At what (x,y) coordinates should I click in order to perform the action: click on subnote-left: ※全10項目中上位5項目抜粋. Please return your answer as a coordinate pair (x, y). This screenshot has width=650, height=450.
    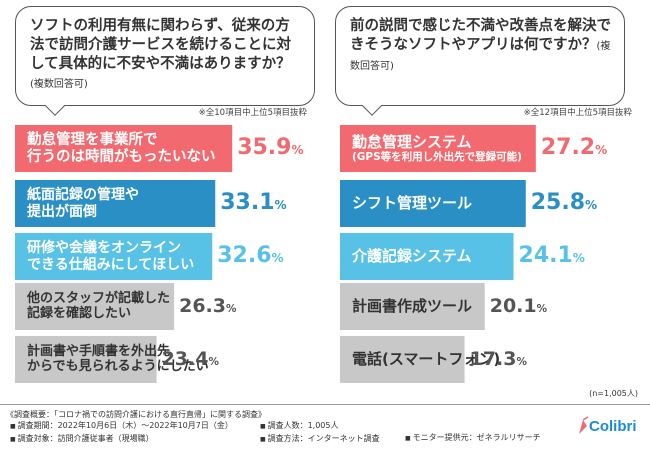
    Looking at the image, I should click on (252, 113).